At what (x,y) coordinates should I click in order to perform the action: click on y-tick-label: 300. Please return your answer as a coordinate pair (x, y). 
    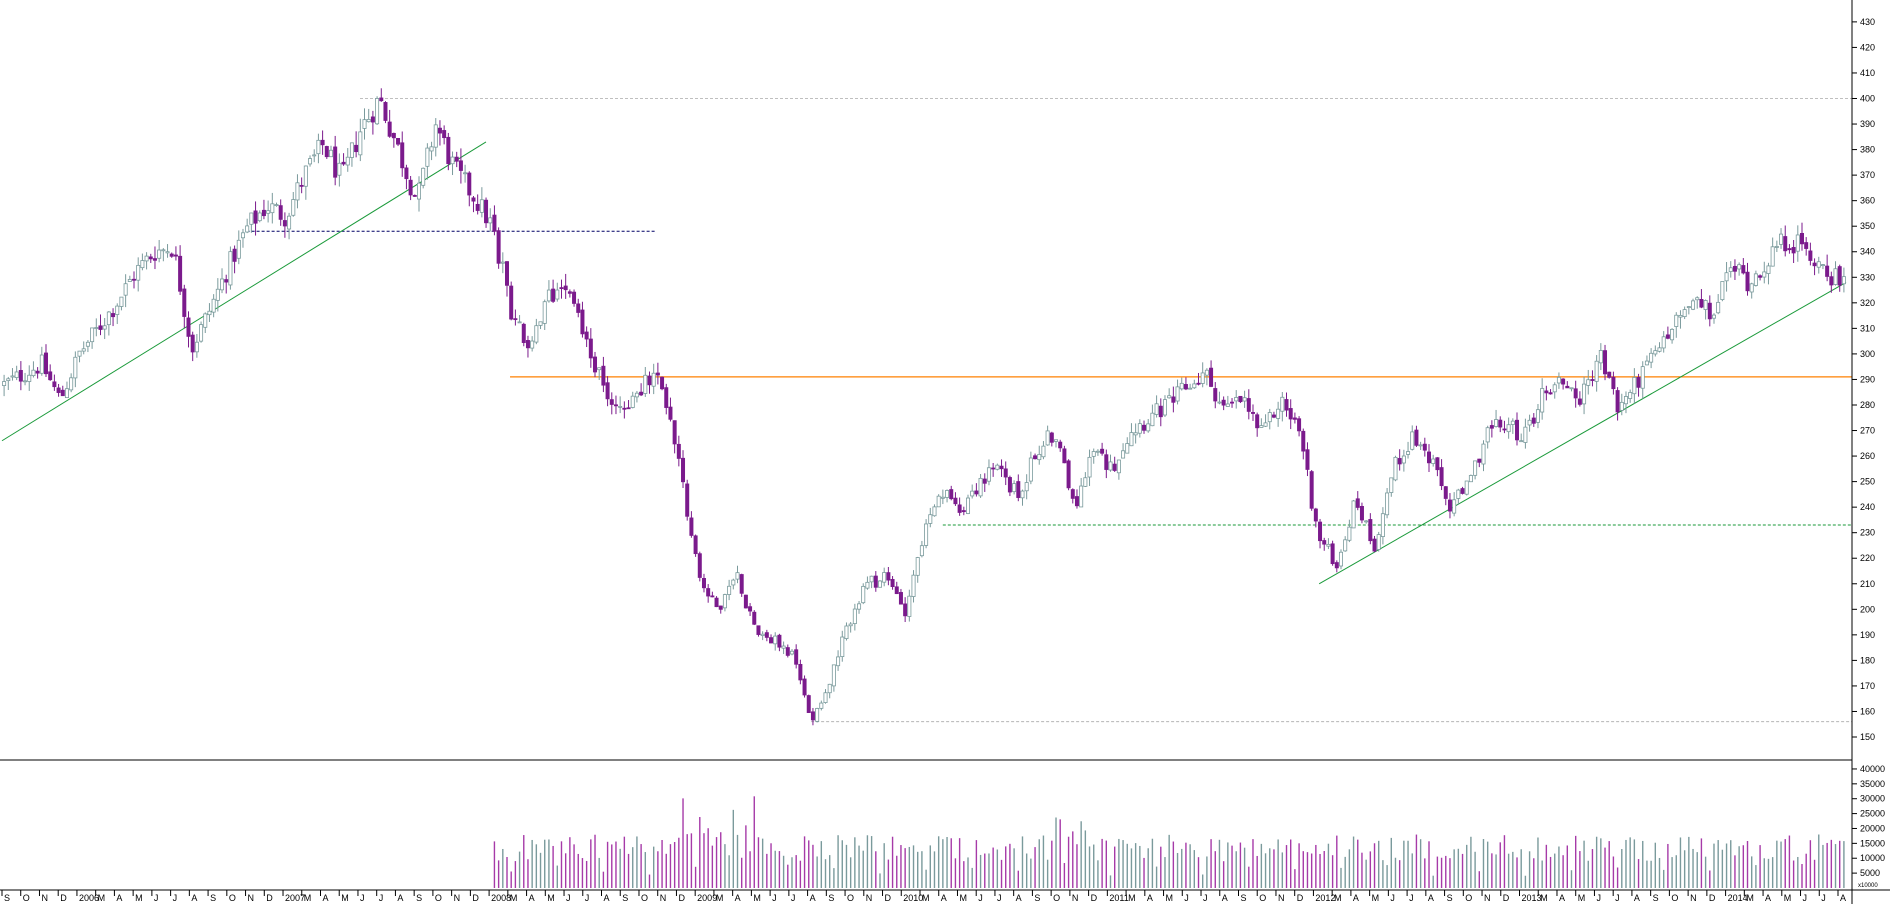
    Looking at the image, I should click on (1867, 354).